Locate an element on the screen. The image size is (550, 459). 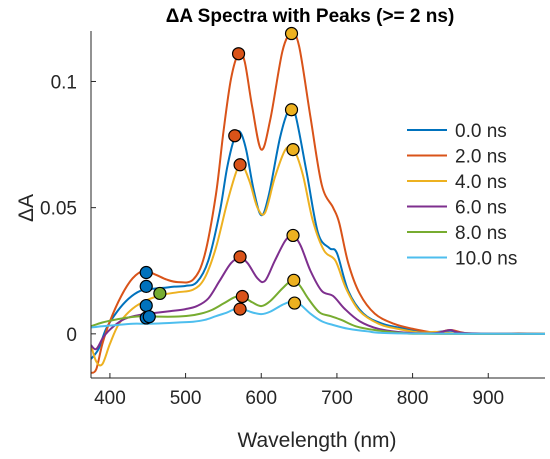
legend-item: 6.0 ns is located at coordinates (457, 208).